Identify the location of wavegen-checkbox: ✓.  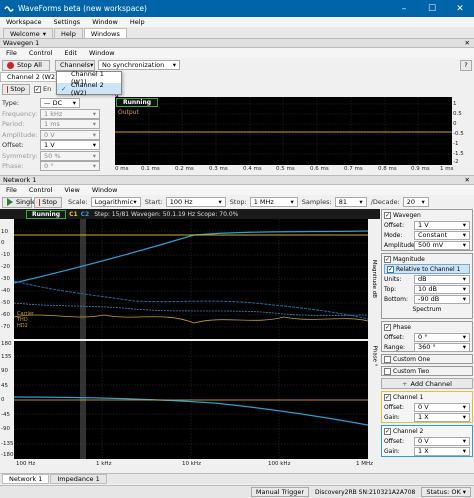
(387, 215).